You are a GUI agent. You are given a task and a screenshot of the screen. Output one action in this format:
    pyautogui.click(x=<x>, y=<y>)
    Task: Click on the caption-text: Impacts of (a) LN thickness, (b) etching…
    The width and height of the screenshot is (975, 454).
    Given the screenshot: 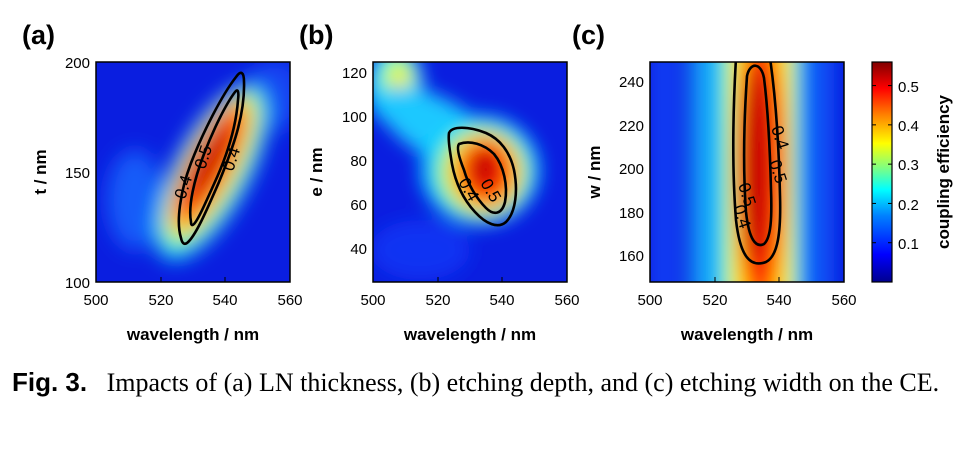 What is the action you would take?
    pyautogui.click(x=523, y=382)
    